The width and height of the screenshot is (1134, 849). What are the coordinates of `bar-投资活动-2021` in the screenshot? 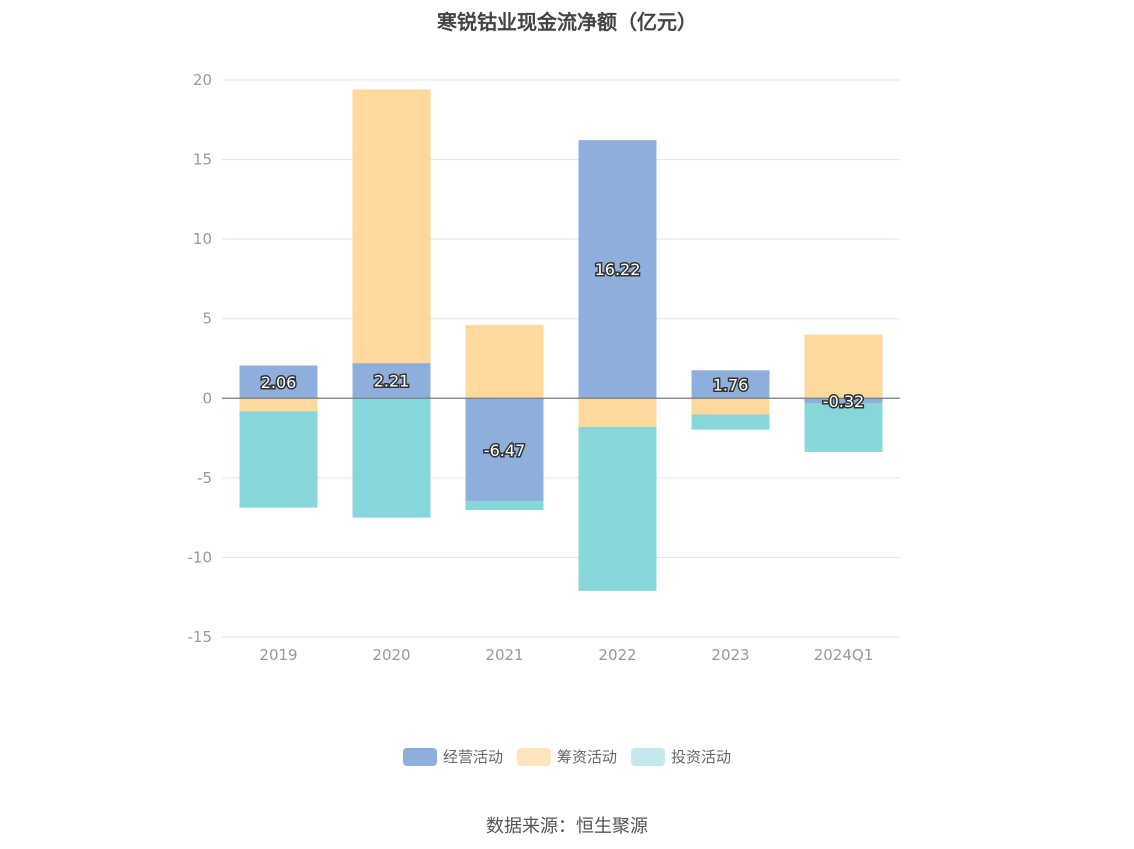 It's located at (504, 506).